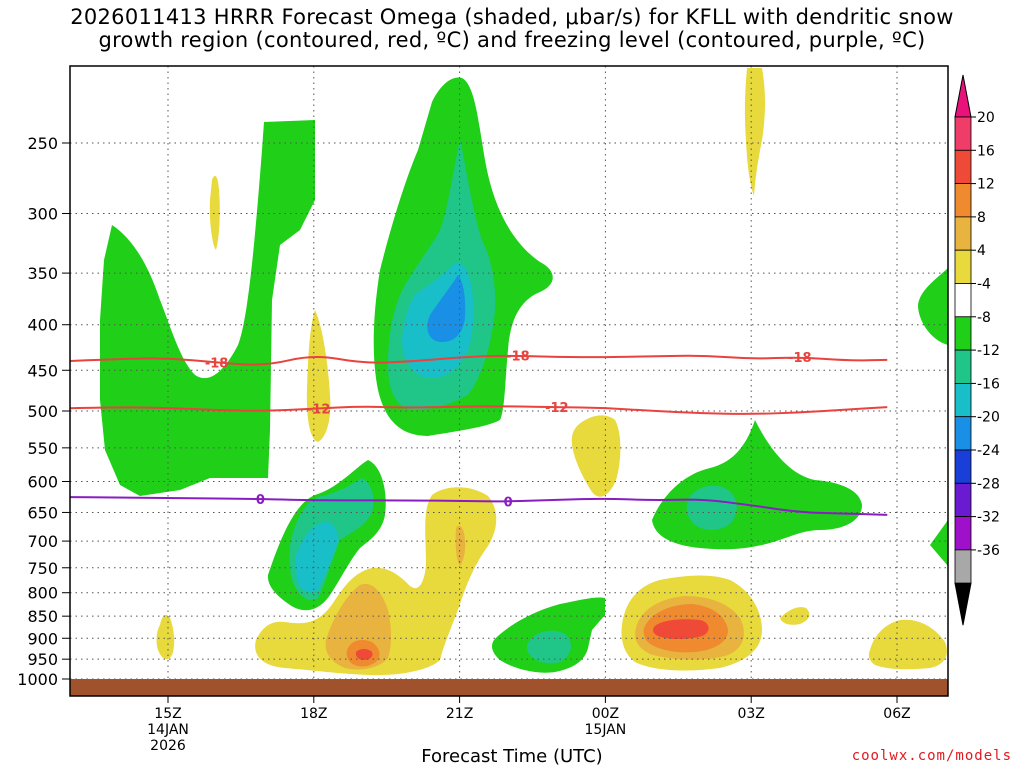 Image resolution: width=1024 pixels, height=768 pixels. Describe the element at coordinates (316, 557) in the screenshot. I see `omega-region-cyan` at that location.